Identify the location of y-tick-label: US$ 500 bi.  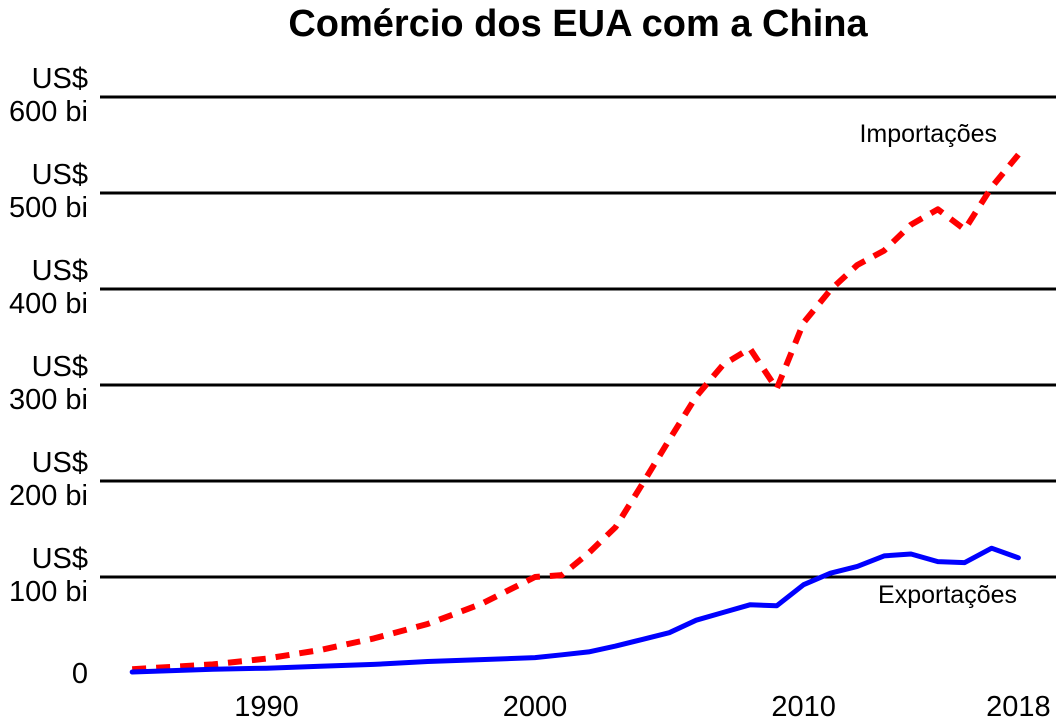
(48, 191).